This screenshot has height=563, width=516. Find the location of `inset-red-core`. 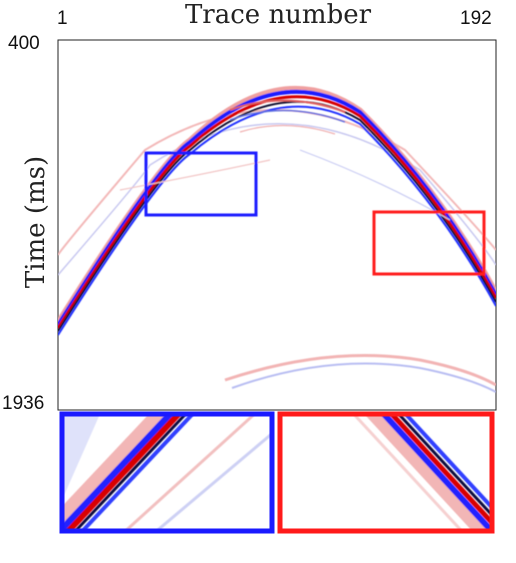

inset-red-core is located at coordinates (444, 466).